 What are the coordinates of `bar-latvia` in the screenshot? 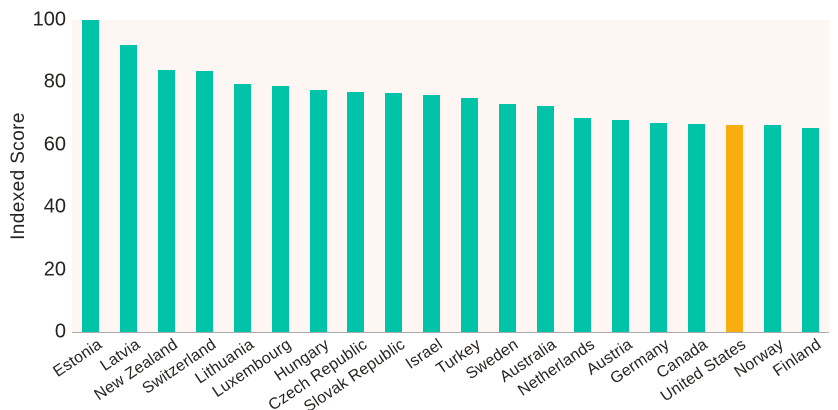 It's located at (129, 188).